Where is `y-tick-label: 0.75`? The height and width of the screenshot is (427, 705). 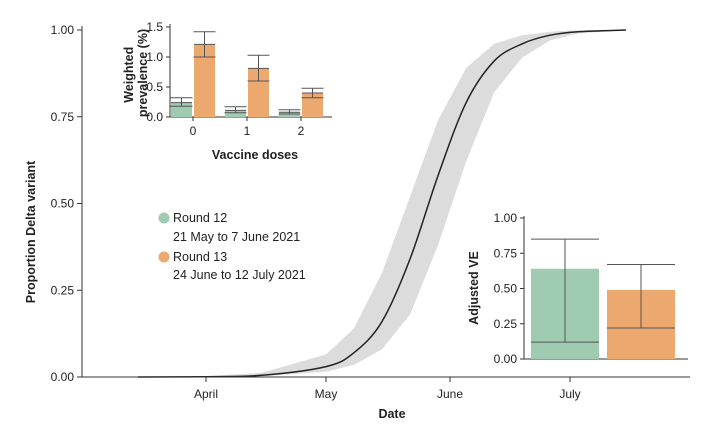
y-tick-label: 0.75 is located at coordinates (63, 117).